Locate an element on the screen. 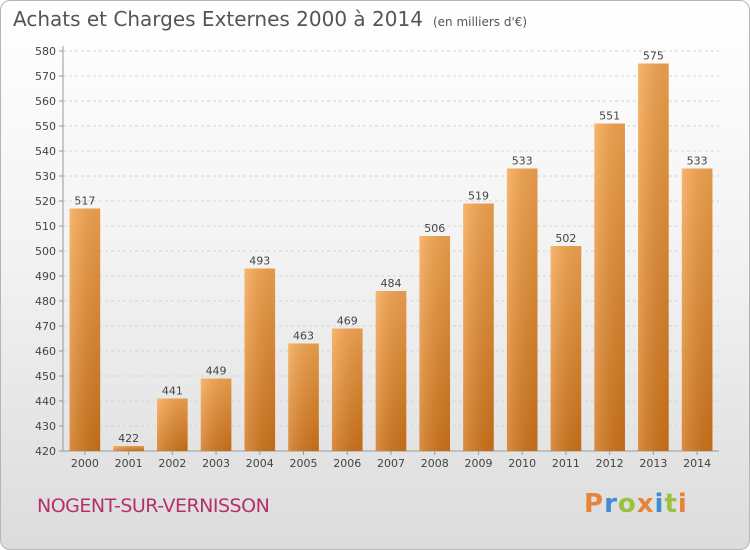 The height and width of the screenshot is (550, 750). data-label: 551 is located at coordinates (609, 116).